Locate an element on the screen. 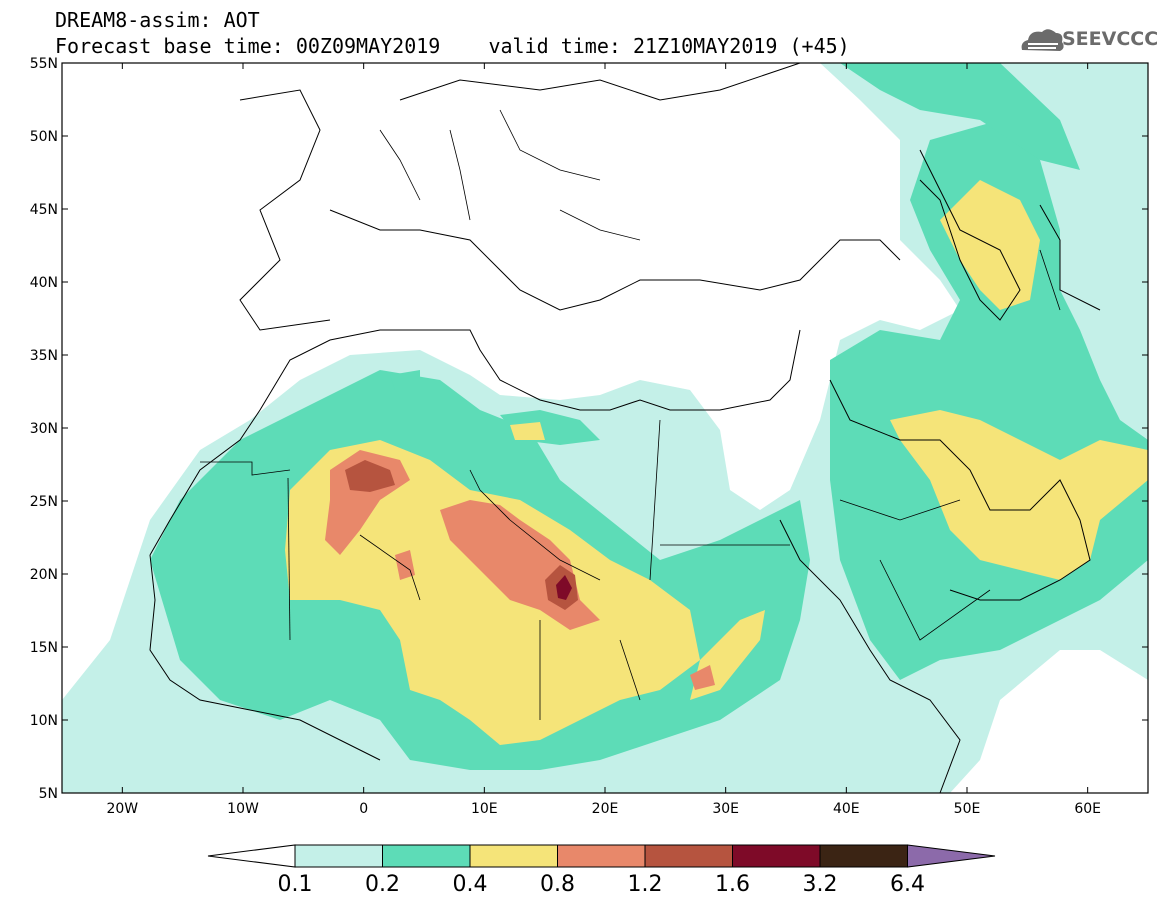  colorbar-label: 0.2 is located at coordinates (382, 884).